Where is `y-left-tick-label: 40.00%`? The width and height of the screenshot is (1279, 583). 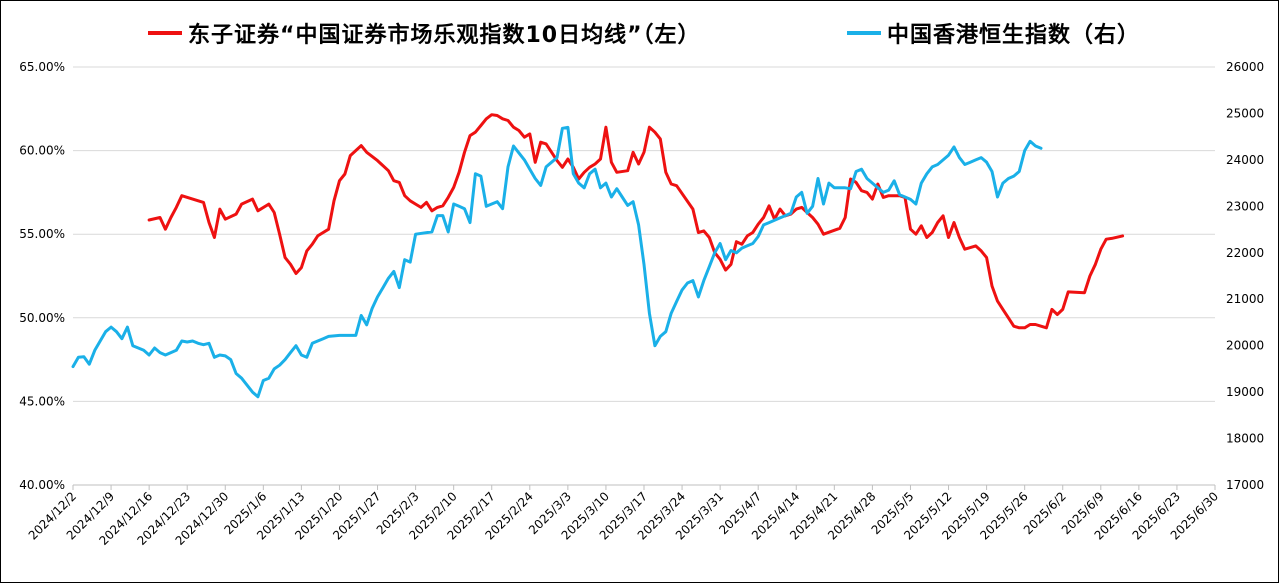
y-left-tick-label: 40.00% is located at coordinates (42, 485).